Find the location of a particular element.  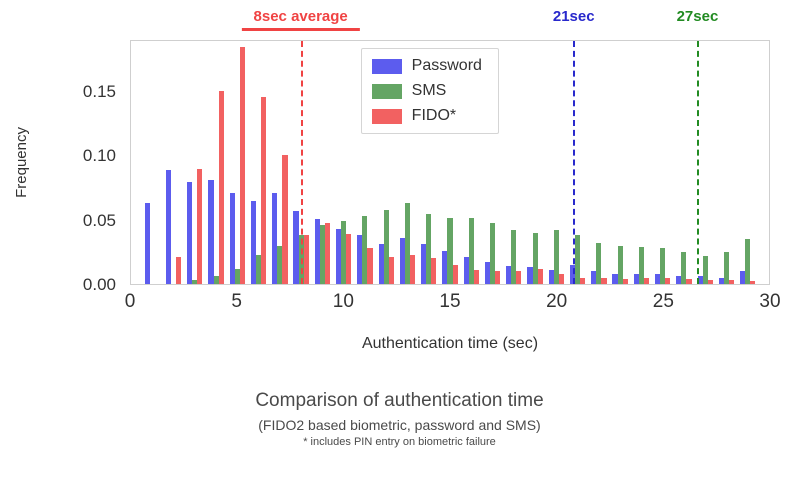

y-tick-label: 0.15 is located at coordinates (99, 91).